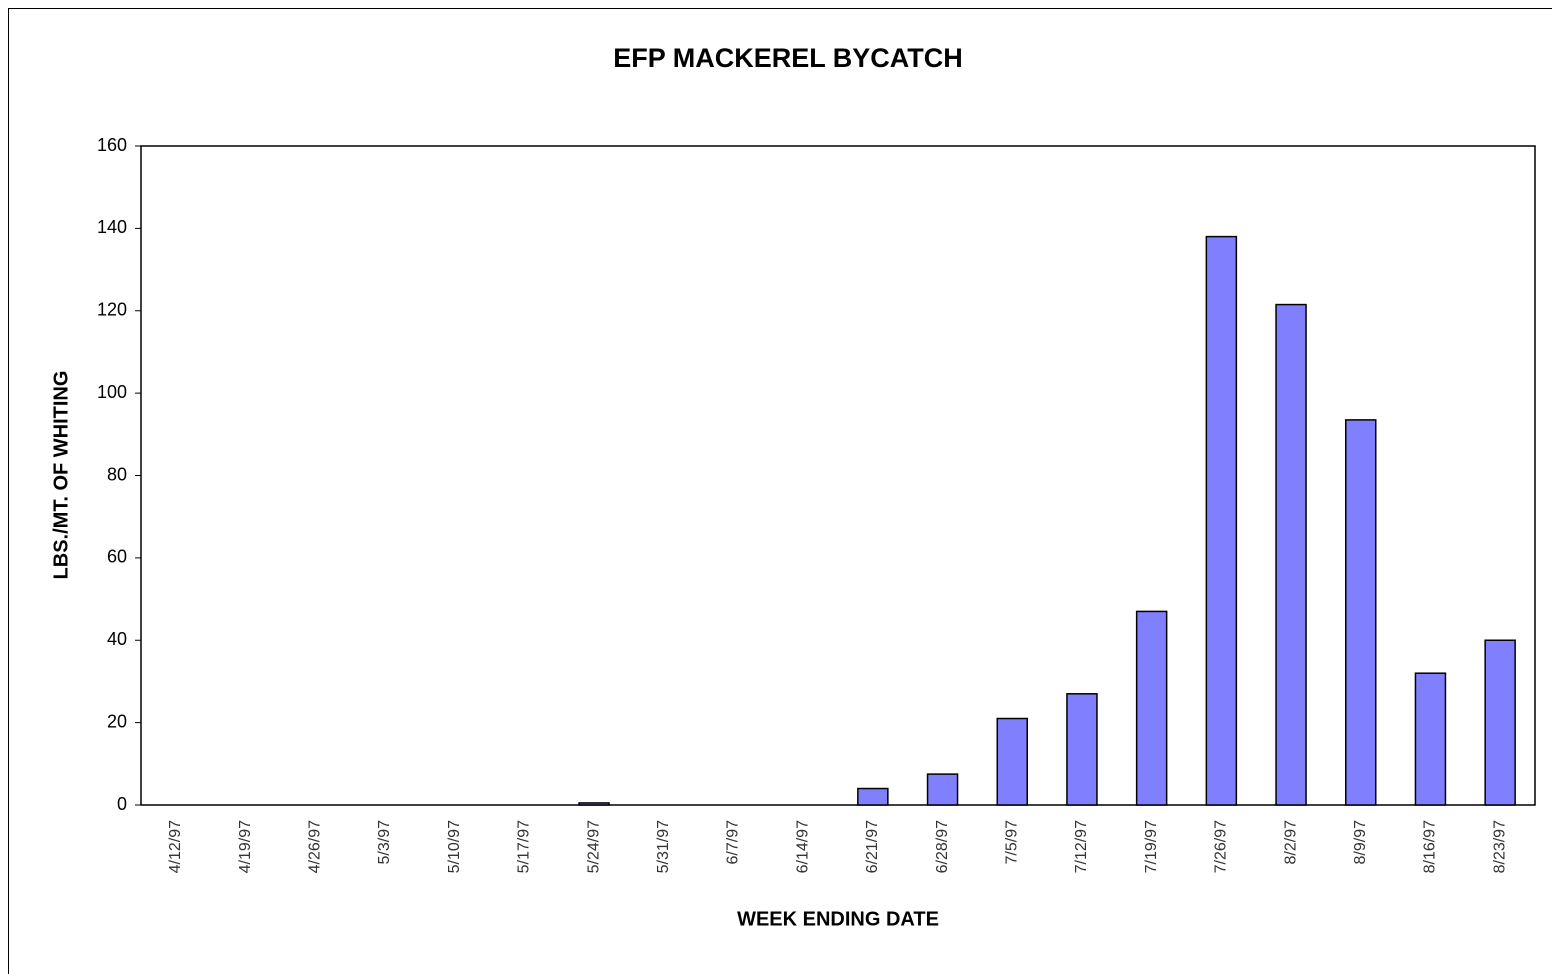 The image size is (1552, 974). What do you see at coordinates (524, 846) in the screenshot?
I see `x-tick-label: 5/17/97` at bounding box center [524, 846].